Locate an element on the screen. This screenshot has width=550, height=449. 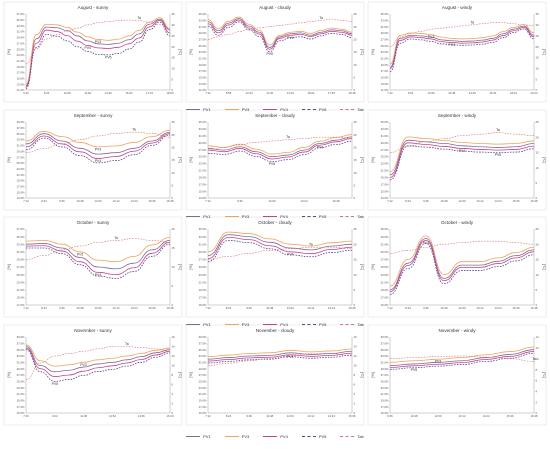
chart-august-sunny-annotation-pv3: PV3 is located at coordinates (98, 42).